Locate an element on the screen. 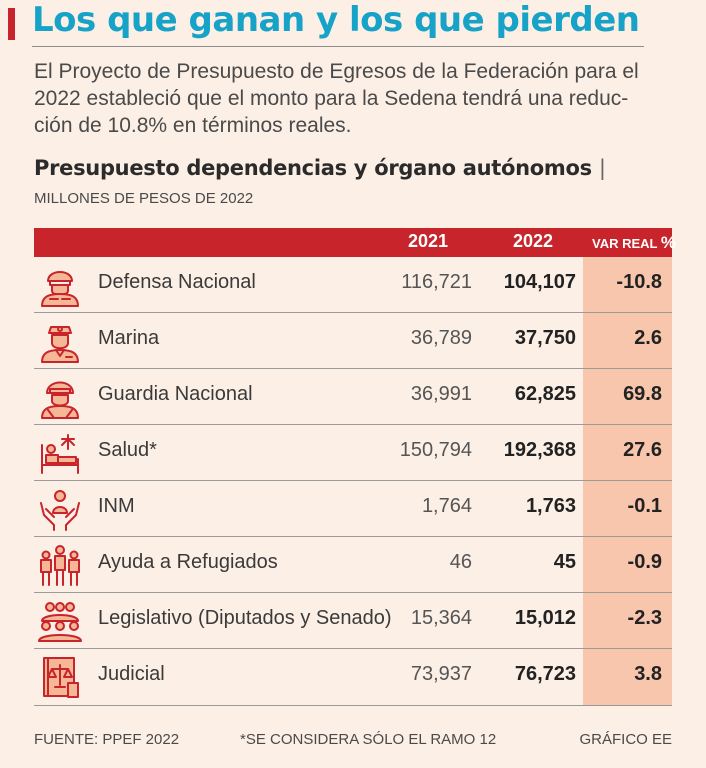  row-value-2021: 150,794 is located at coordinates (435, 450).